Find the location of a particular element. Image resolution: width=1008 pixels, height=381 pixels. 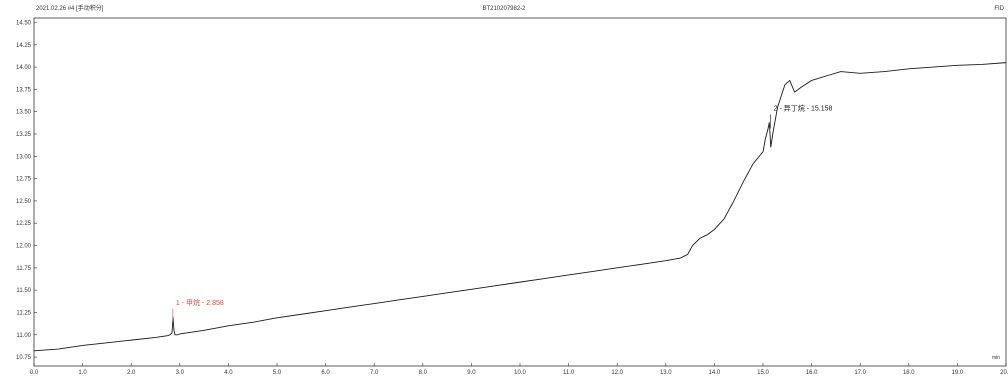

x-axis-unit-label: min is located at coordinates (996, 358).